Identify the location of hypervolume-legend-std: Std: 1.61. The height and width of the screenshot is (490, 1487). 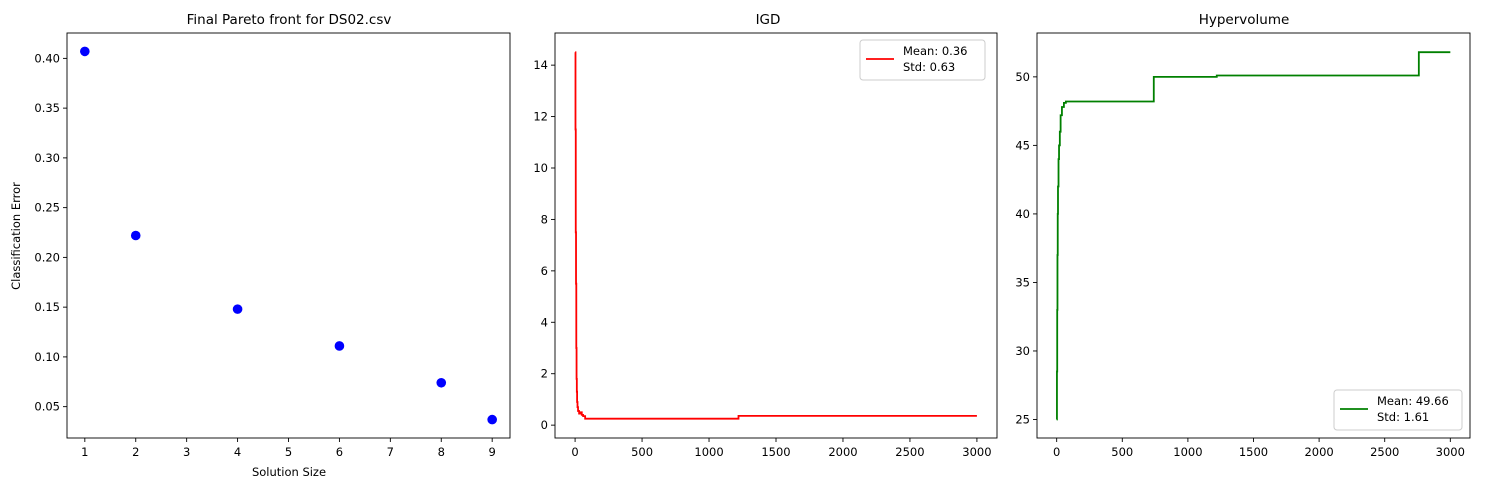
(1403, 417).